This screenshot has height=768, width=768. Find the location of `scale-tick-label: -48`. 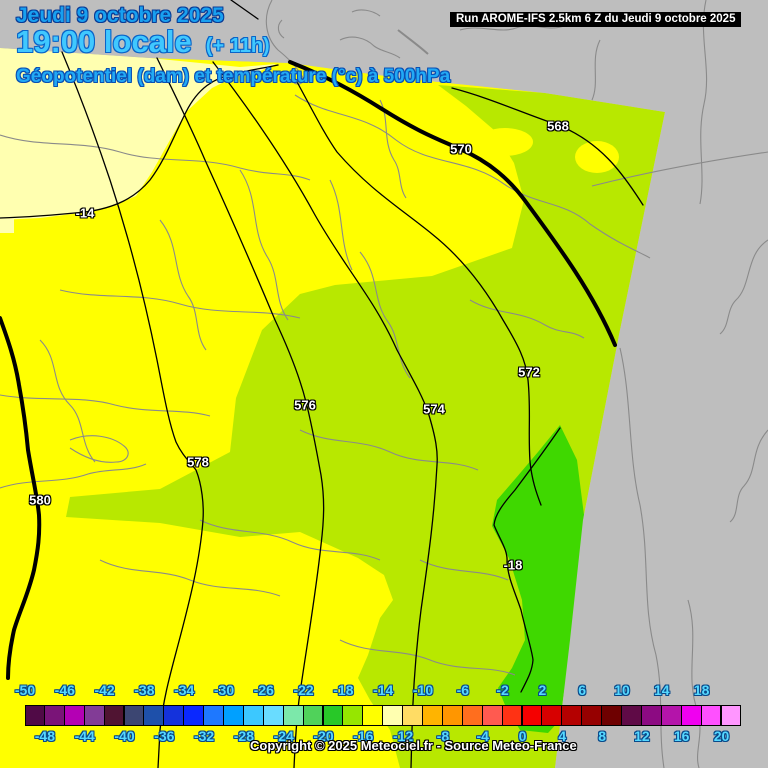

scale-tick-label: -48 is located at coordinates (45, 736).